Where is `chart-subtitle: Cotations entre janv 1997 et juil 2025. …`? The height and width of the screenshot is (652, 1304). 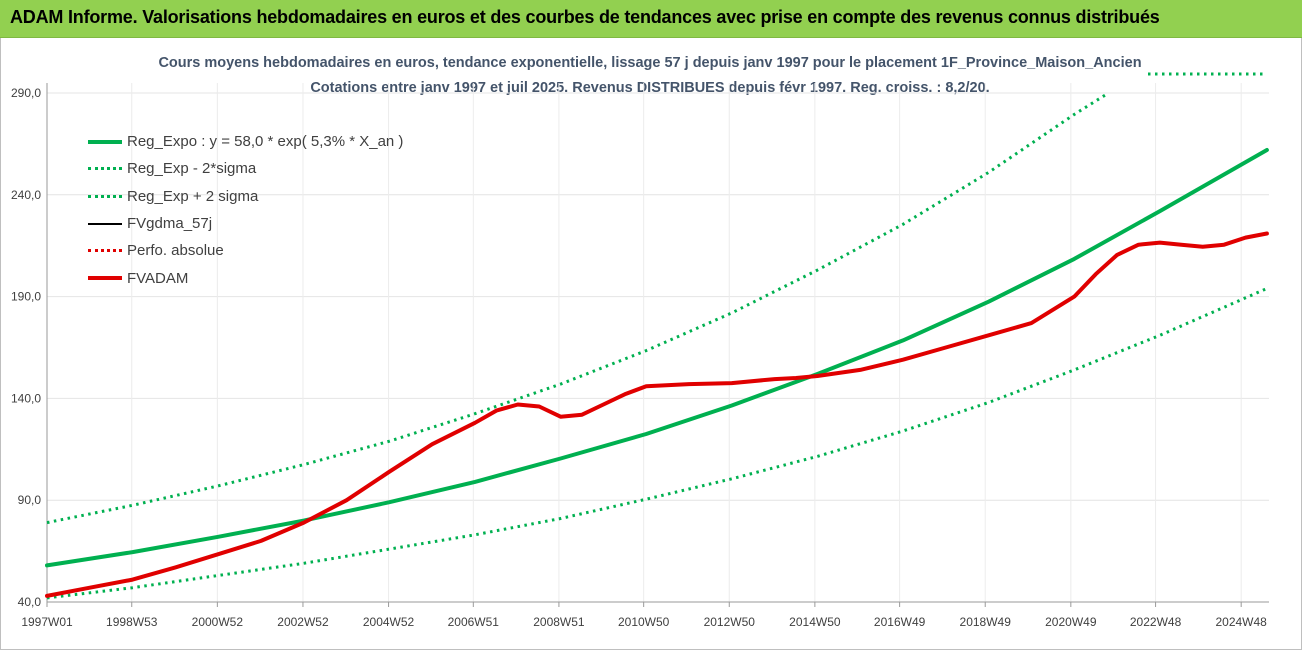 chart-subtitle: Cotations entre janv 1997 et juil 2025. … is located at coordinates (650, 88).